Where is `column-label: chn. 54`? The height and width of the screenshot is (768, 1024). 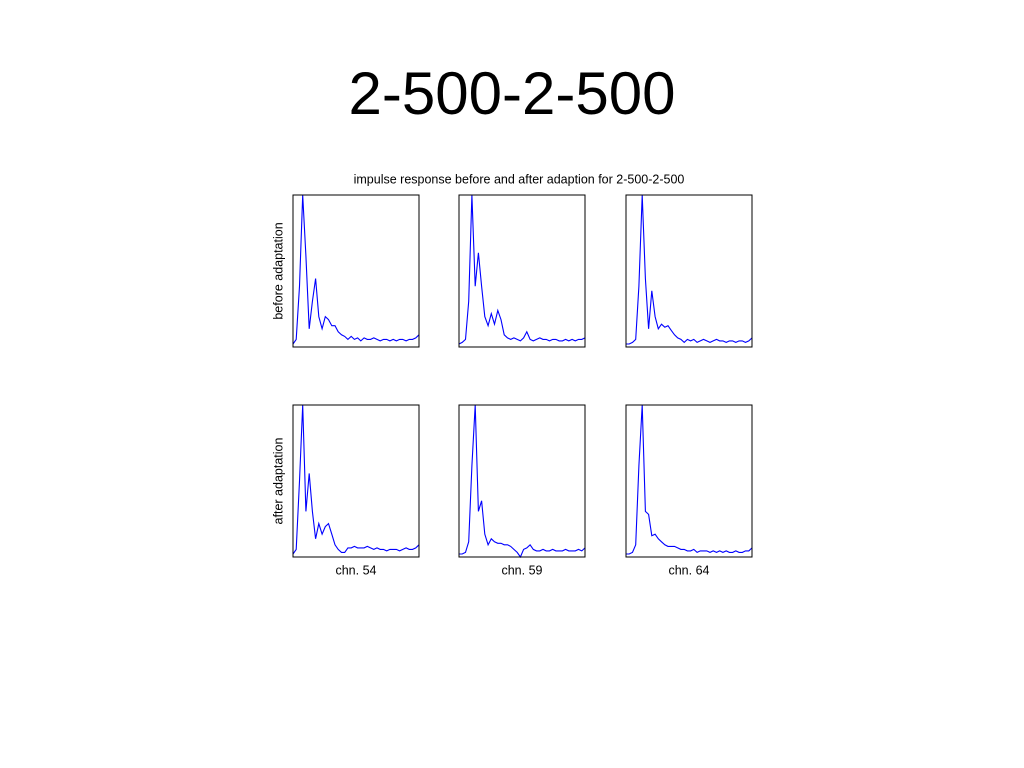 column-label: chn. 54 is located at coordinates (355, 570).